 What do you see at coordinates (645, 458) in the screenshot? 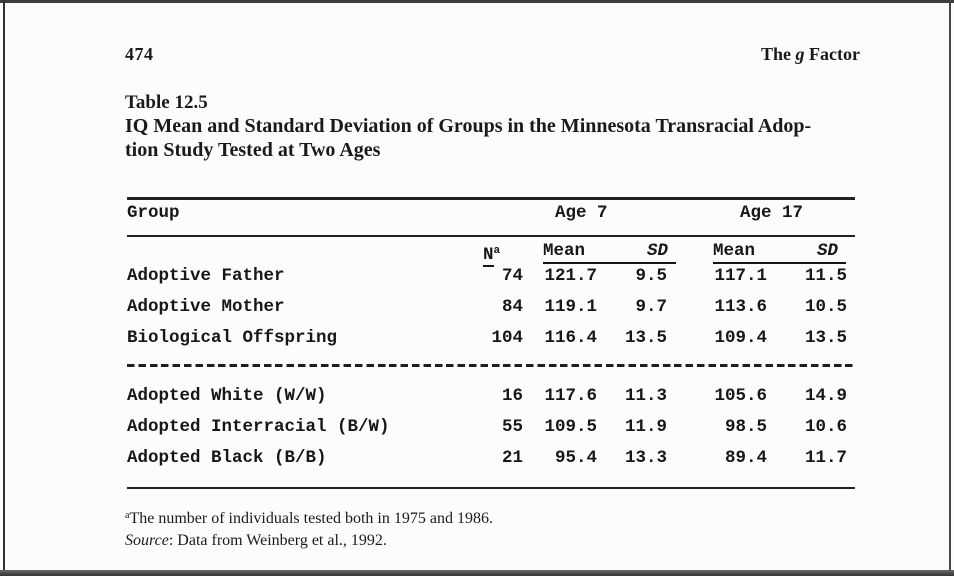
I see `cell-sd7: 13.3` at bounding box center [645, 458].